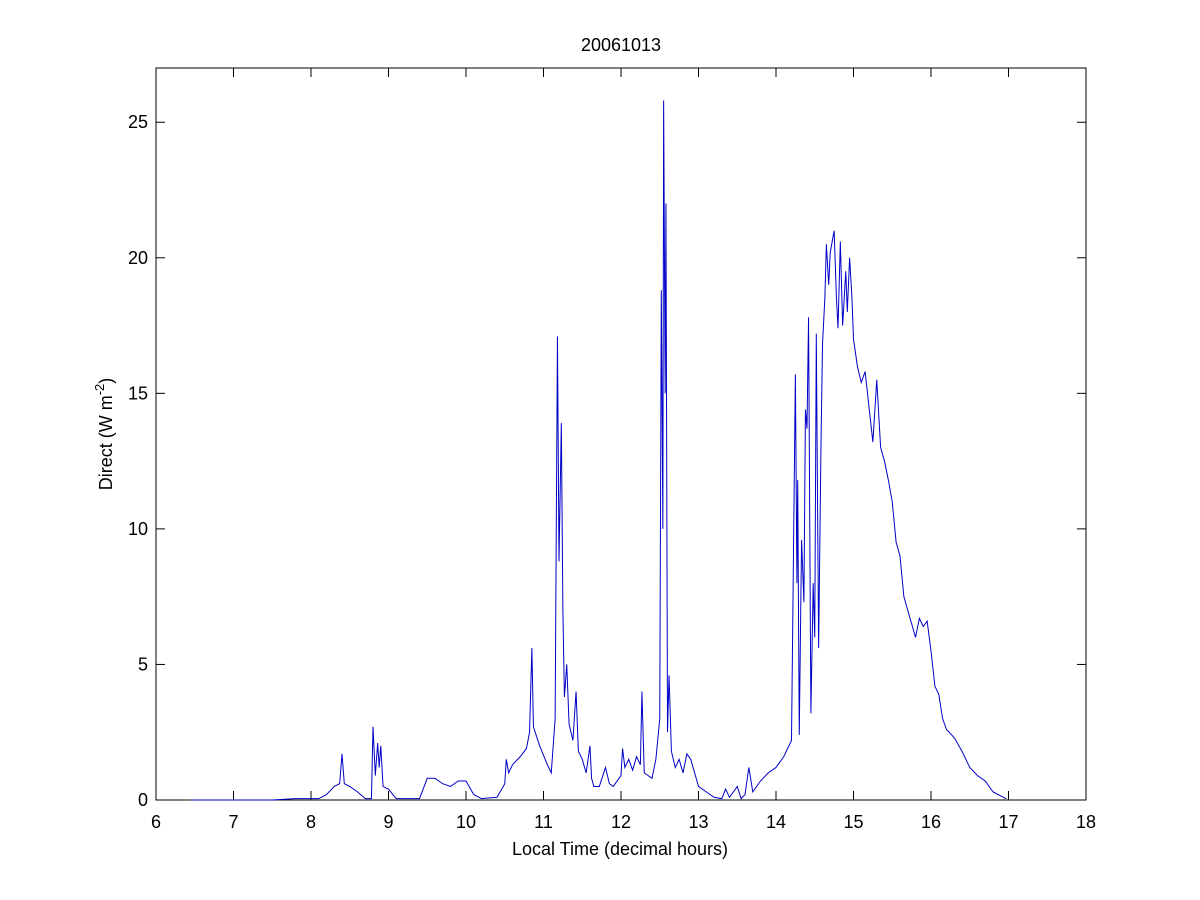  I want to click on x-tick-label: 12, so click(621, 822).